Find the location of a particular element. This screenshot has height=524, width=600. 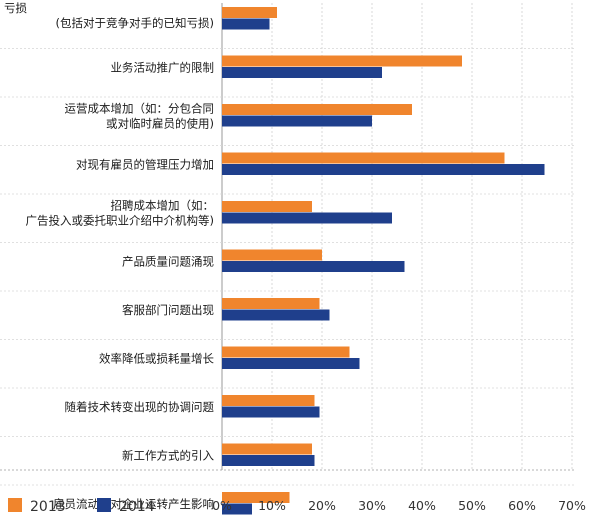

category-label-0-line-1: (包括对于竞争对手的已知亏损) is located at coordinates (135, 23).